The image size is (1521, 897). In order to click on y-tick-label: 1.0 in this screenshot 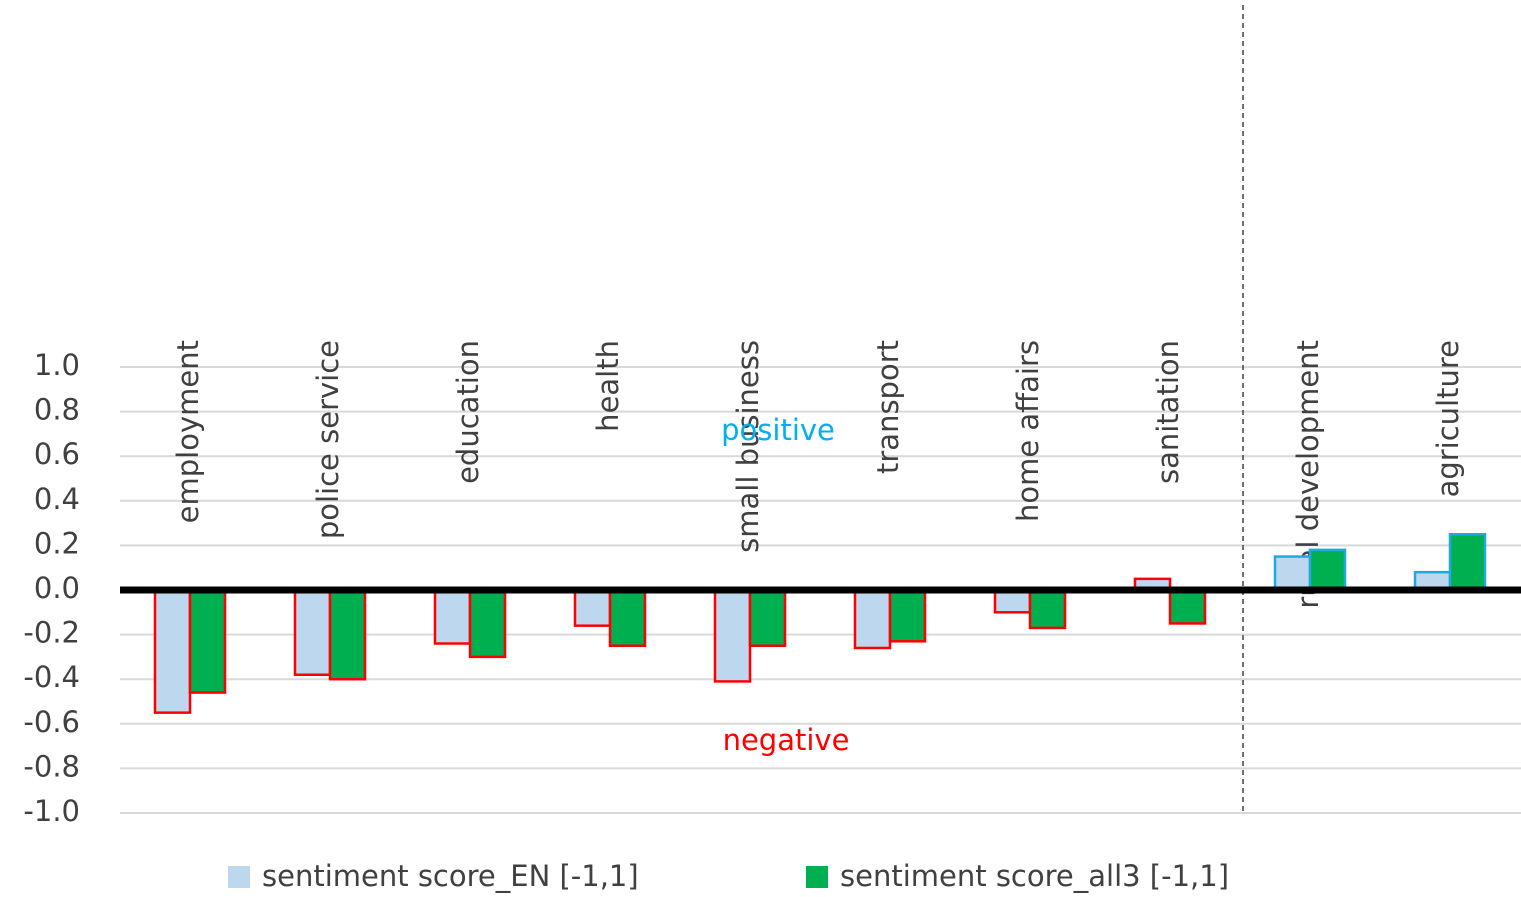, I will do `click(57, 365)`.